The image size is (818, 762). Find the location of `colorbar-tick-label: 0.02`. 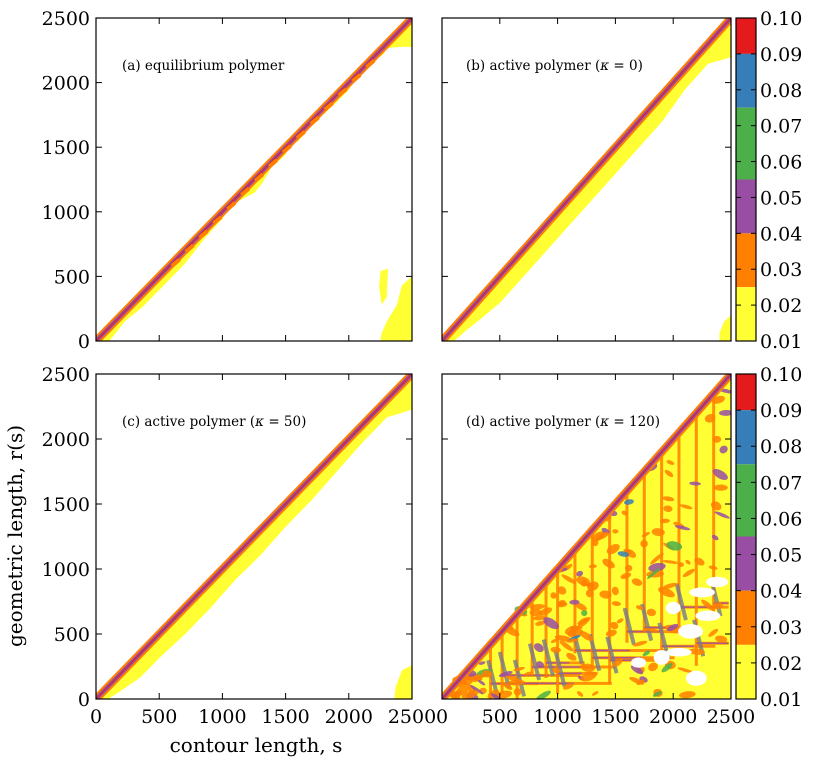

colorbar-tick-label: 0.02 is located at coordinates (781, 664).